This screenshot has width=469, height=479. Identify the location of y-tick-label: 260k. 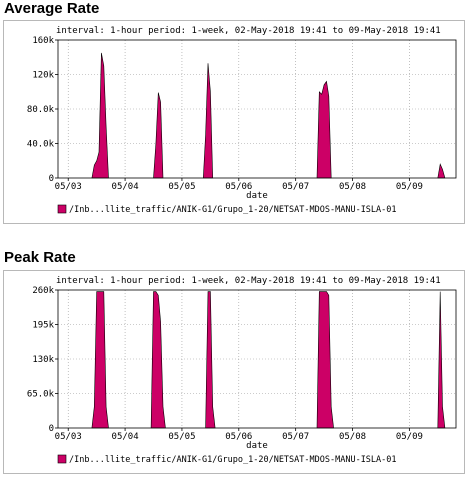
(43, 291).